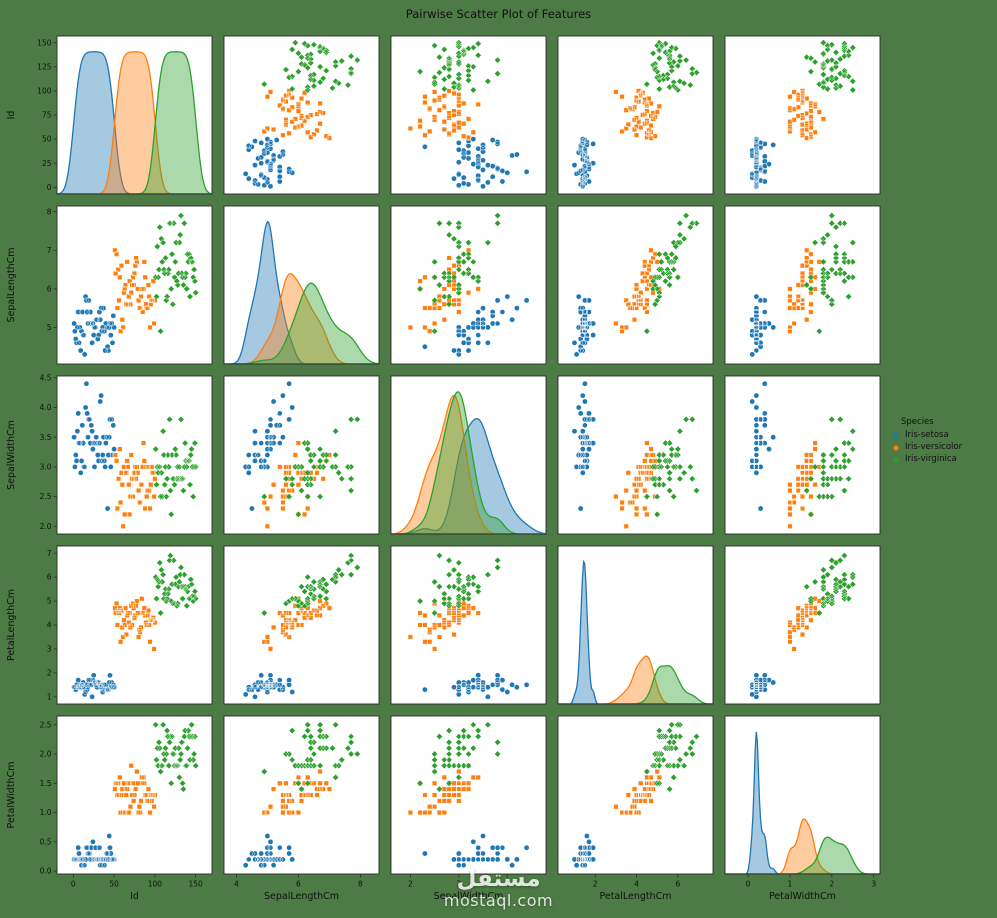 The image size is (997, 918). Describe the element at coordinates (802, 802) in the screenshot. I see `subplot-petal_width-vs-petal_width: 0 1 2 3` at that location.